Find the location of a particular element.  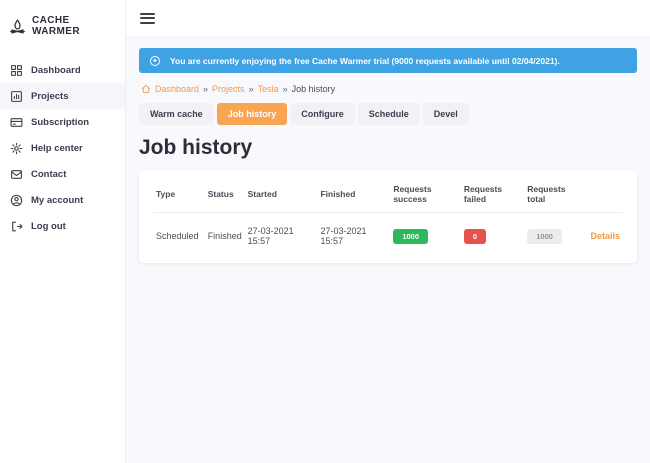

sidebar-item-my-account: My account is located at coordinates (62, 200).